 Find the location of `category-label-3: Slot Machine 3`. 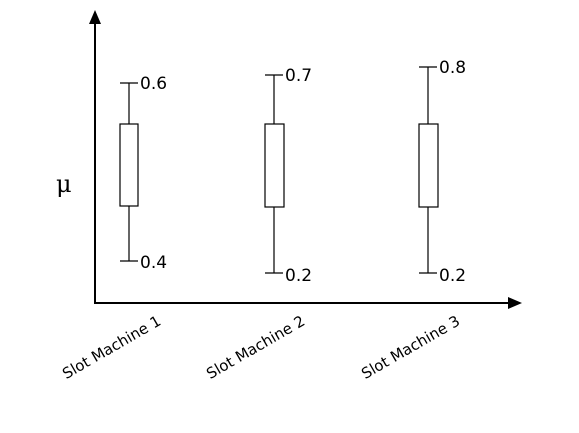

category-label-3: Slot Machine 3 is located at coordinates (410, 347).